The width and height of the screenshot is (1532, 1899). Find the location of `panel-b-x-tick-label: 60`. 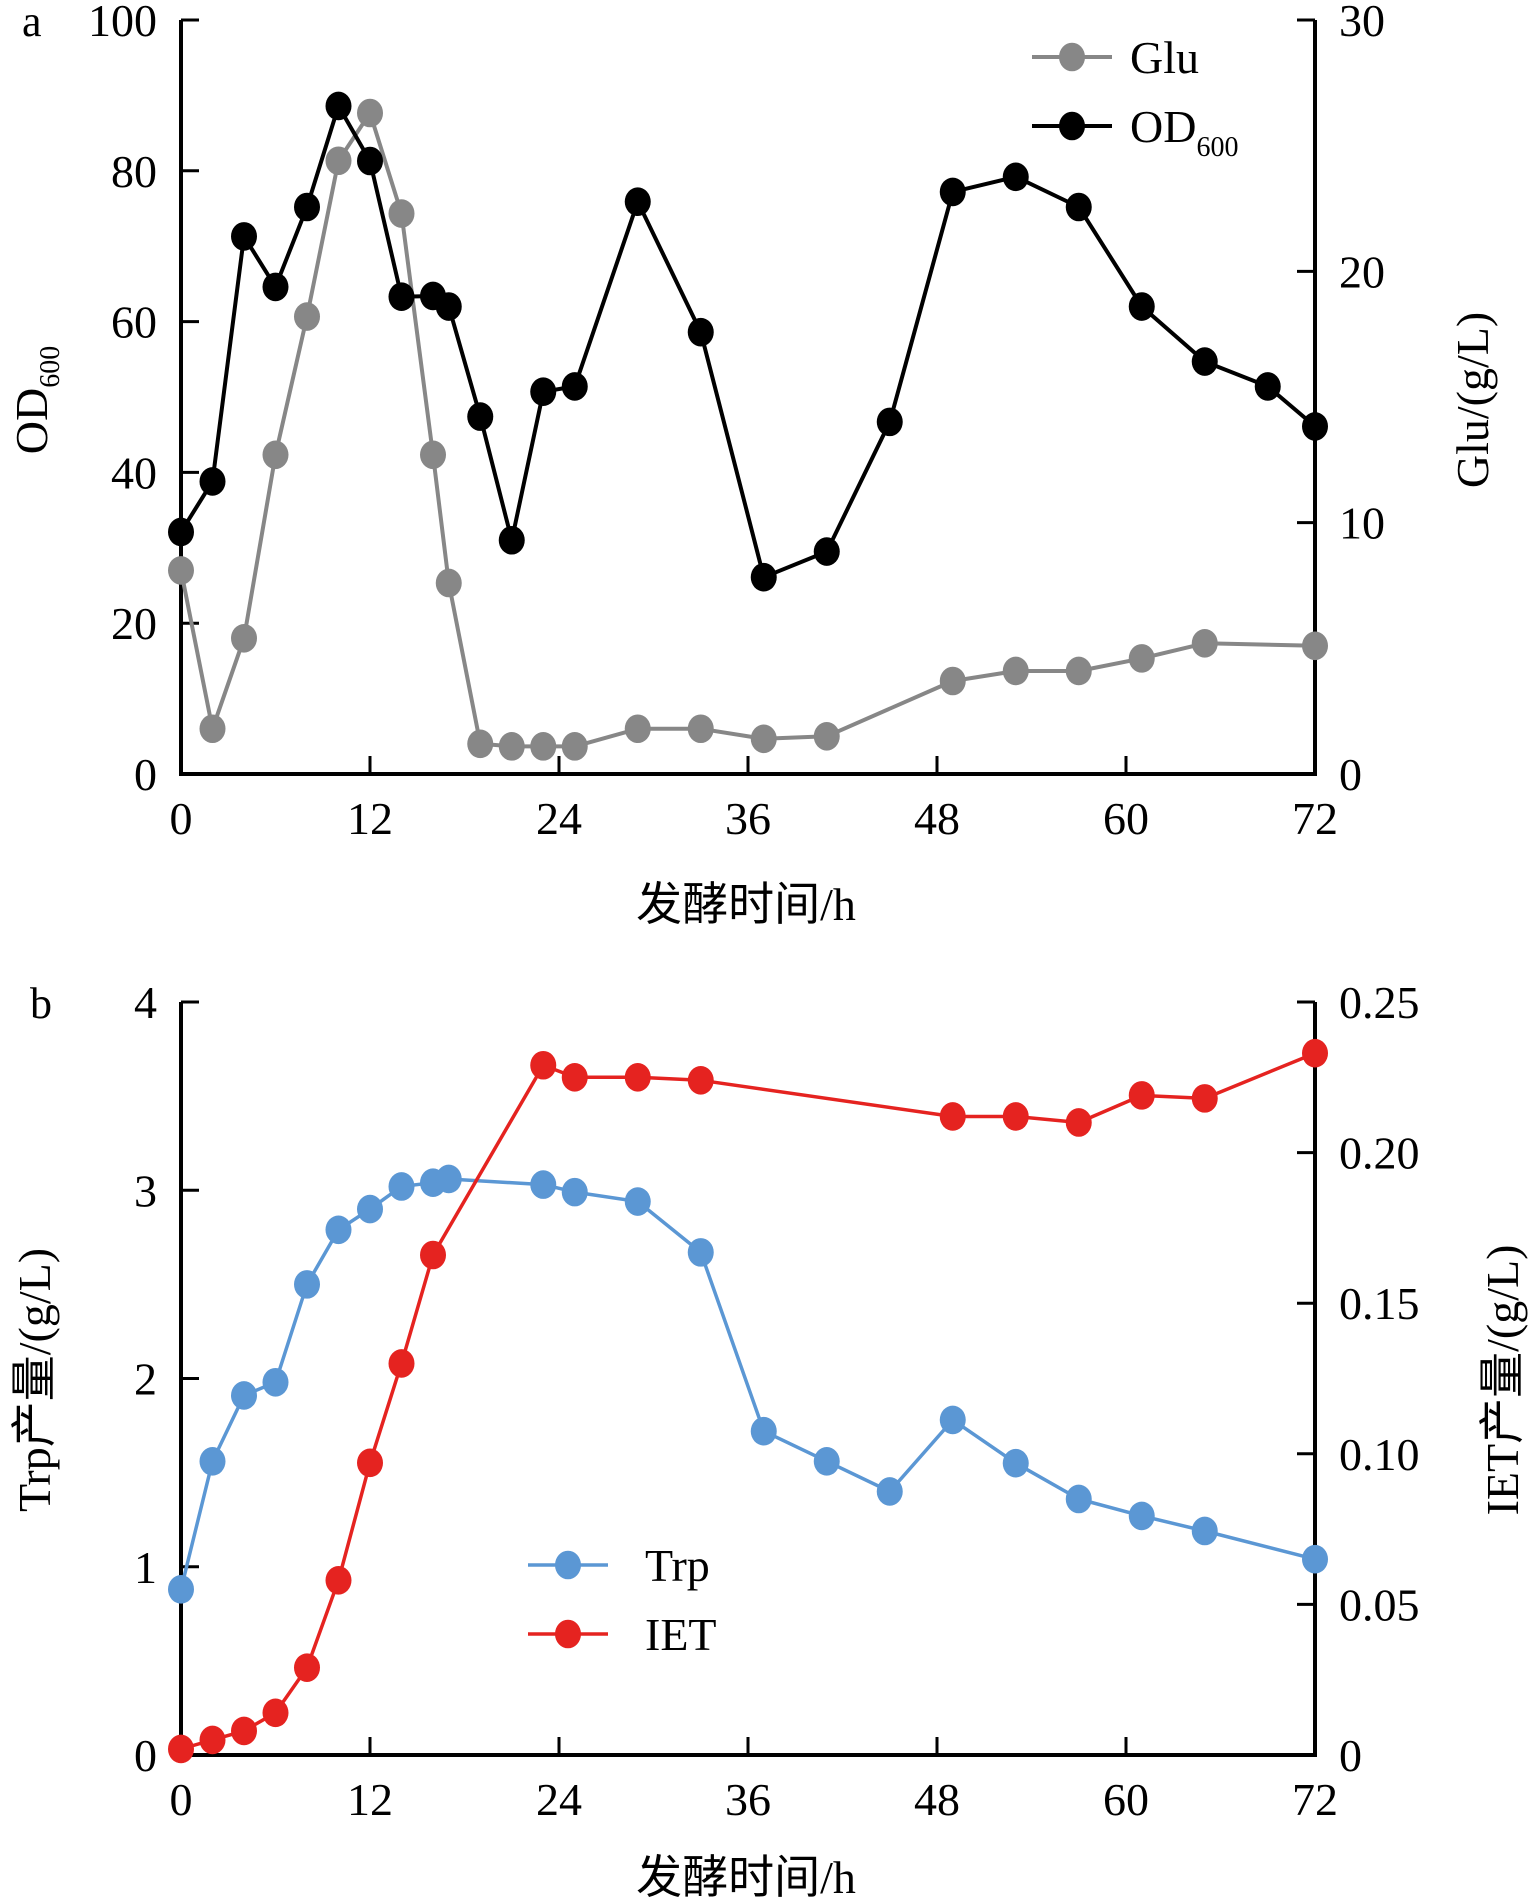

panel-b-x-tick-label: 60 is located at coordinates (1126, 1799).